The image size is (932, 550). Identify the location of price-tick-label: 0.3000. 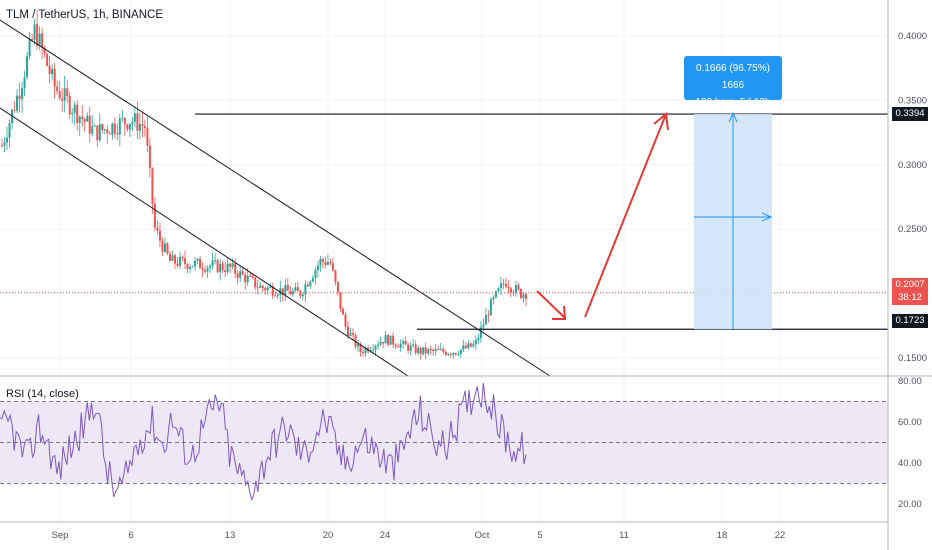
(912, 165).